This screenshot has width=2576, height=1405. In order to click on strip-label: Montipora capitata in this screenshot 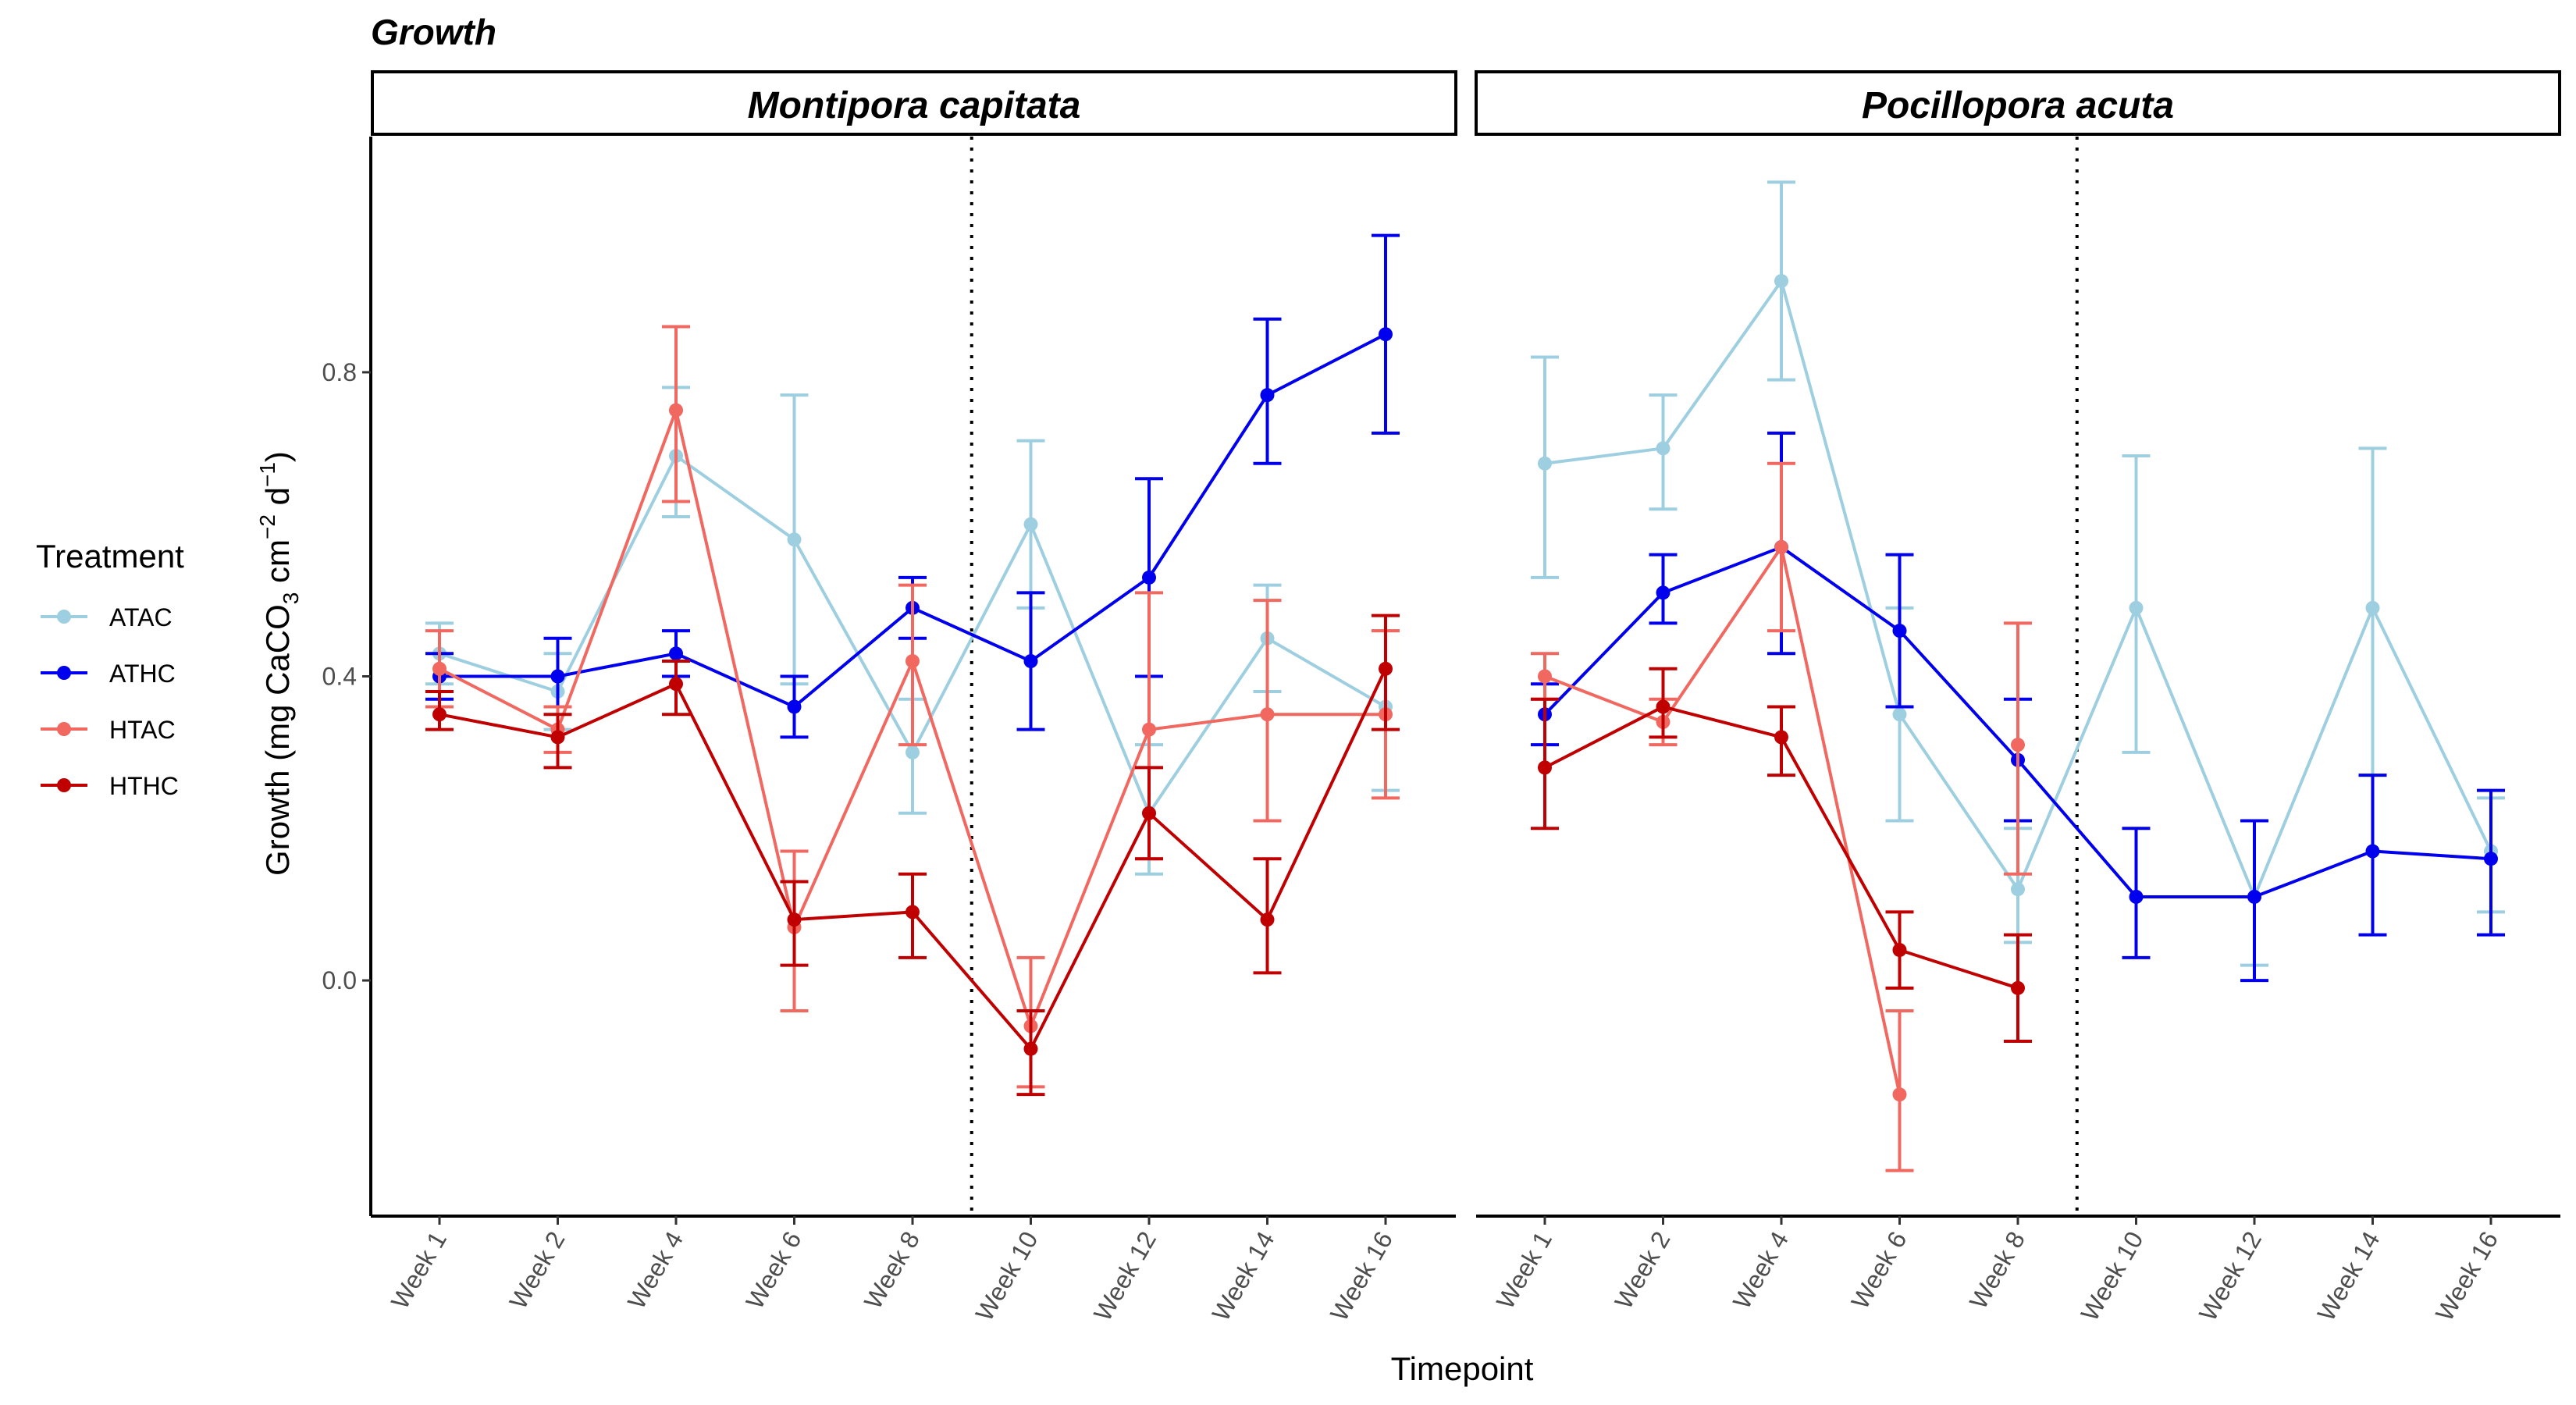, I will do `click(914, 105)`.